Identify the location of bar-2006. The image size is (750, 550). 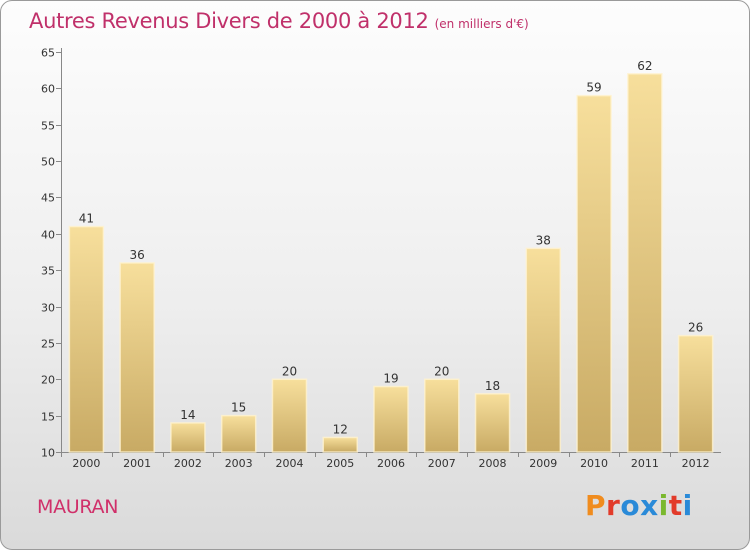
(391, 419).